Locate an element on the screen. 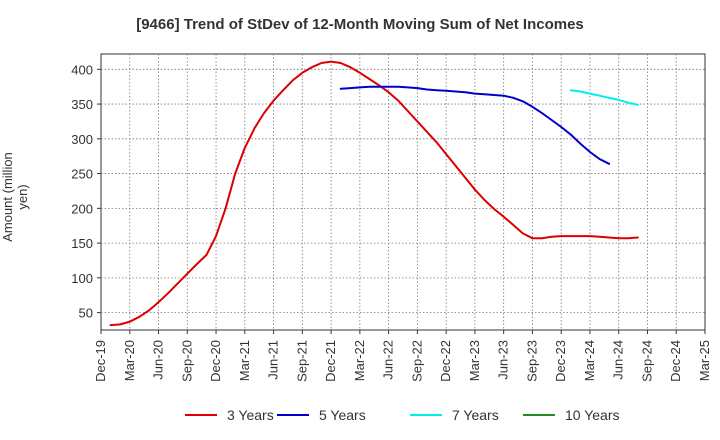  x-tick-label: Sep-24 is located at coordinates (646, 361).